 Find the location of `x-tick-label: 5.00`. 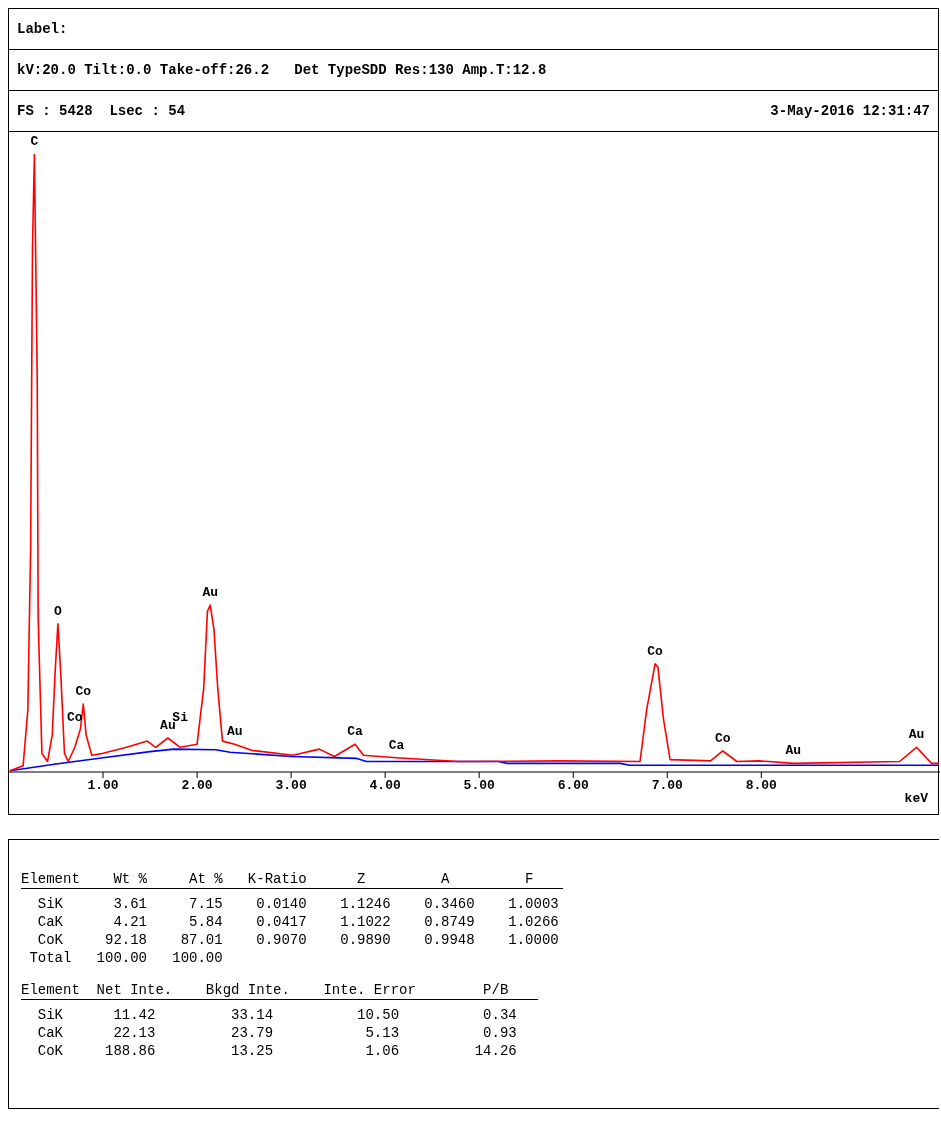

x-tick-label: 5.00 is located at coordinates (479, 786).